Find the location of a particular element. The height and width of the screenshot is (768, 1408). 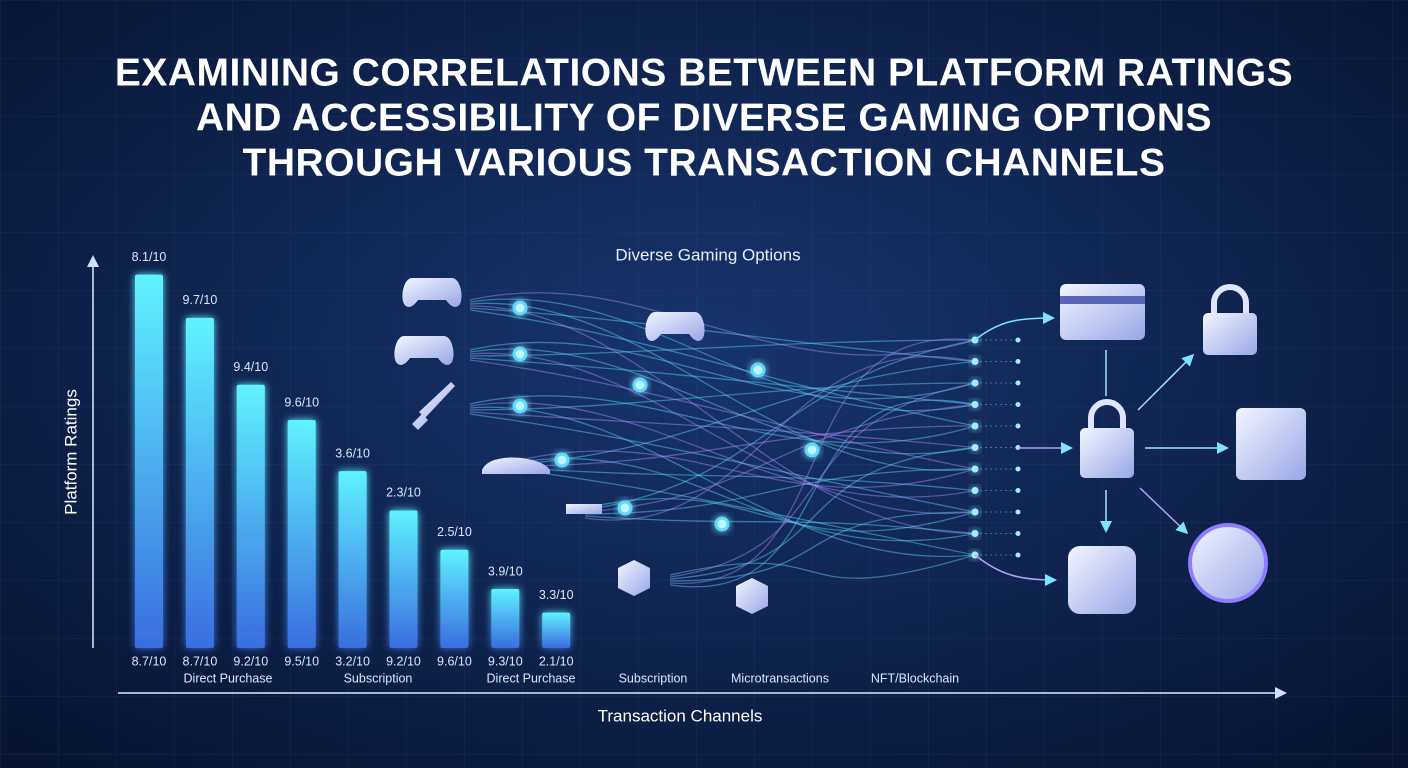

bar-top-label: 9.6/10 is located at coordinates (301, 402).